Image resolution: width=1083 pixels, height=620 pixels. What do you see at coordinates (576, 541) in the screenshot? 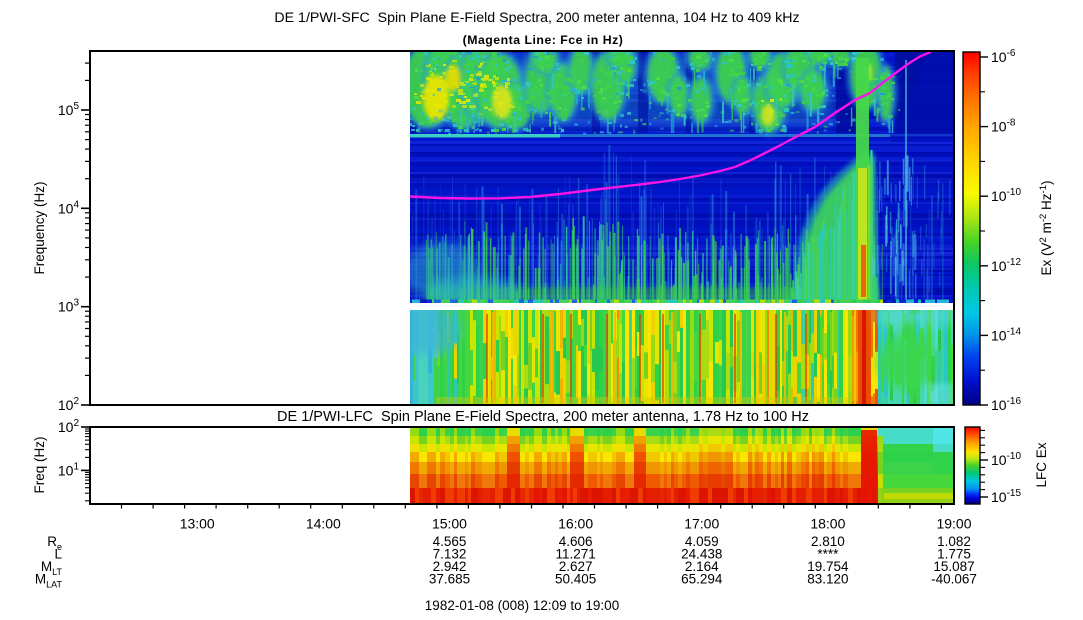
I see `svg-text: 4.606` at bounding box center [576, 541].